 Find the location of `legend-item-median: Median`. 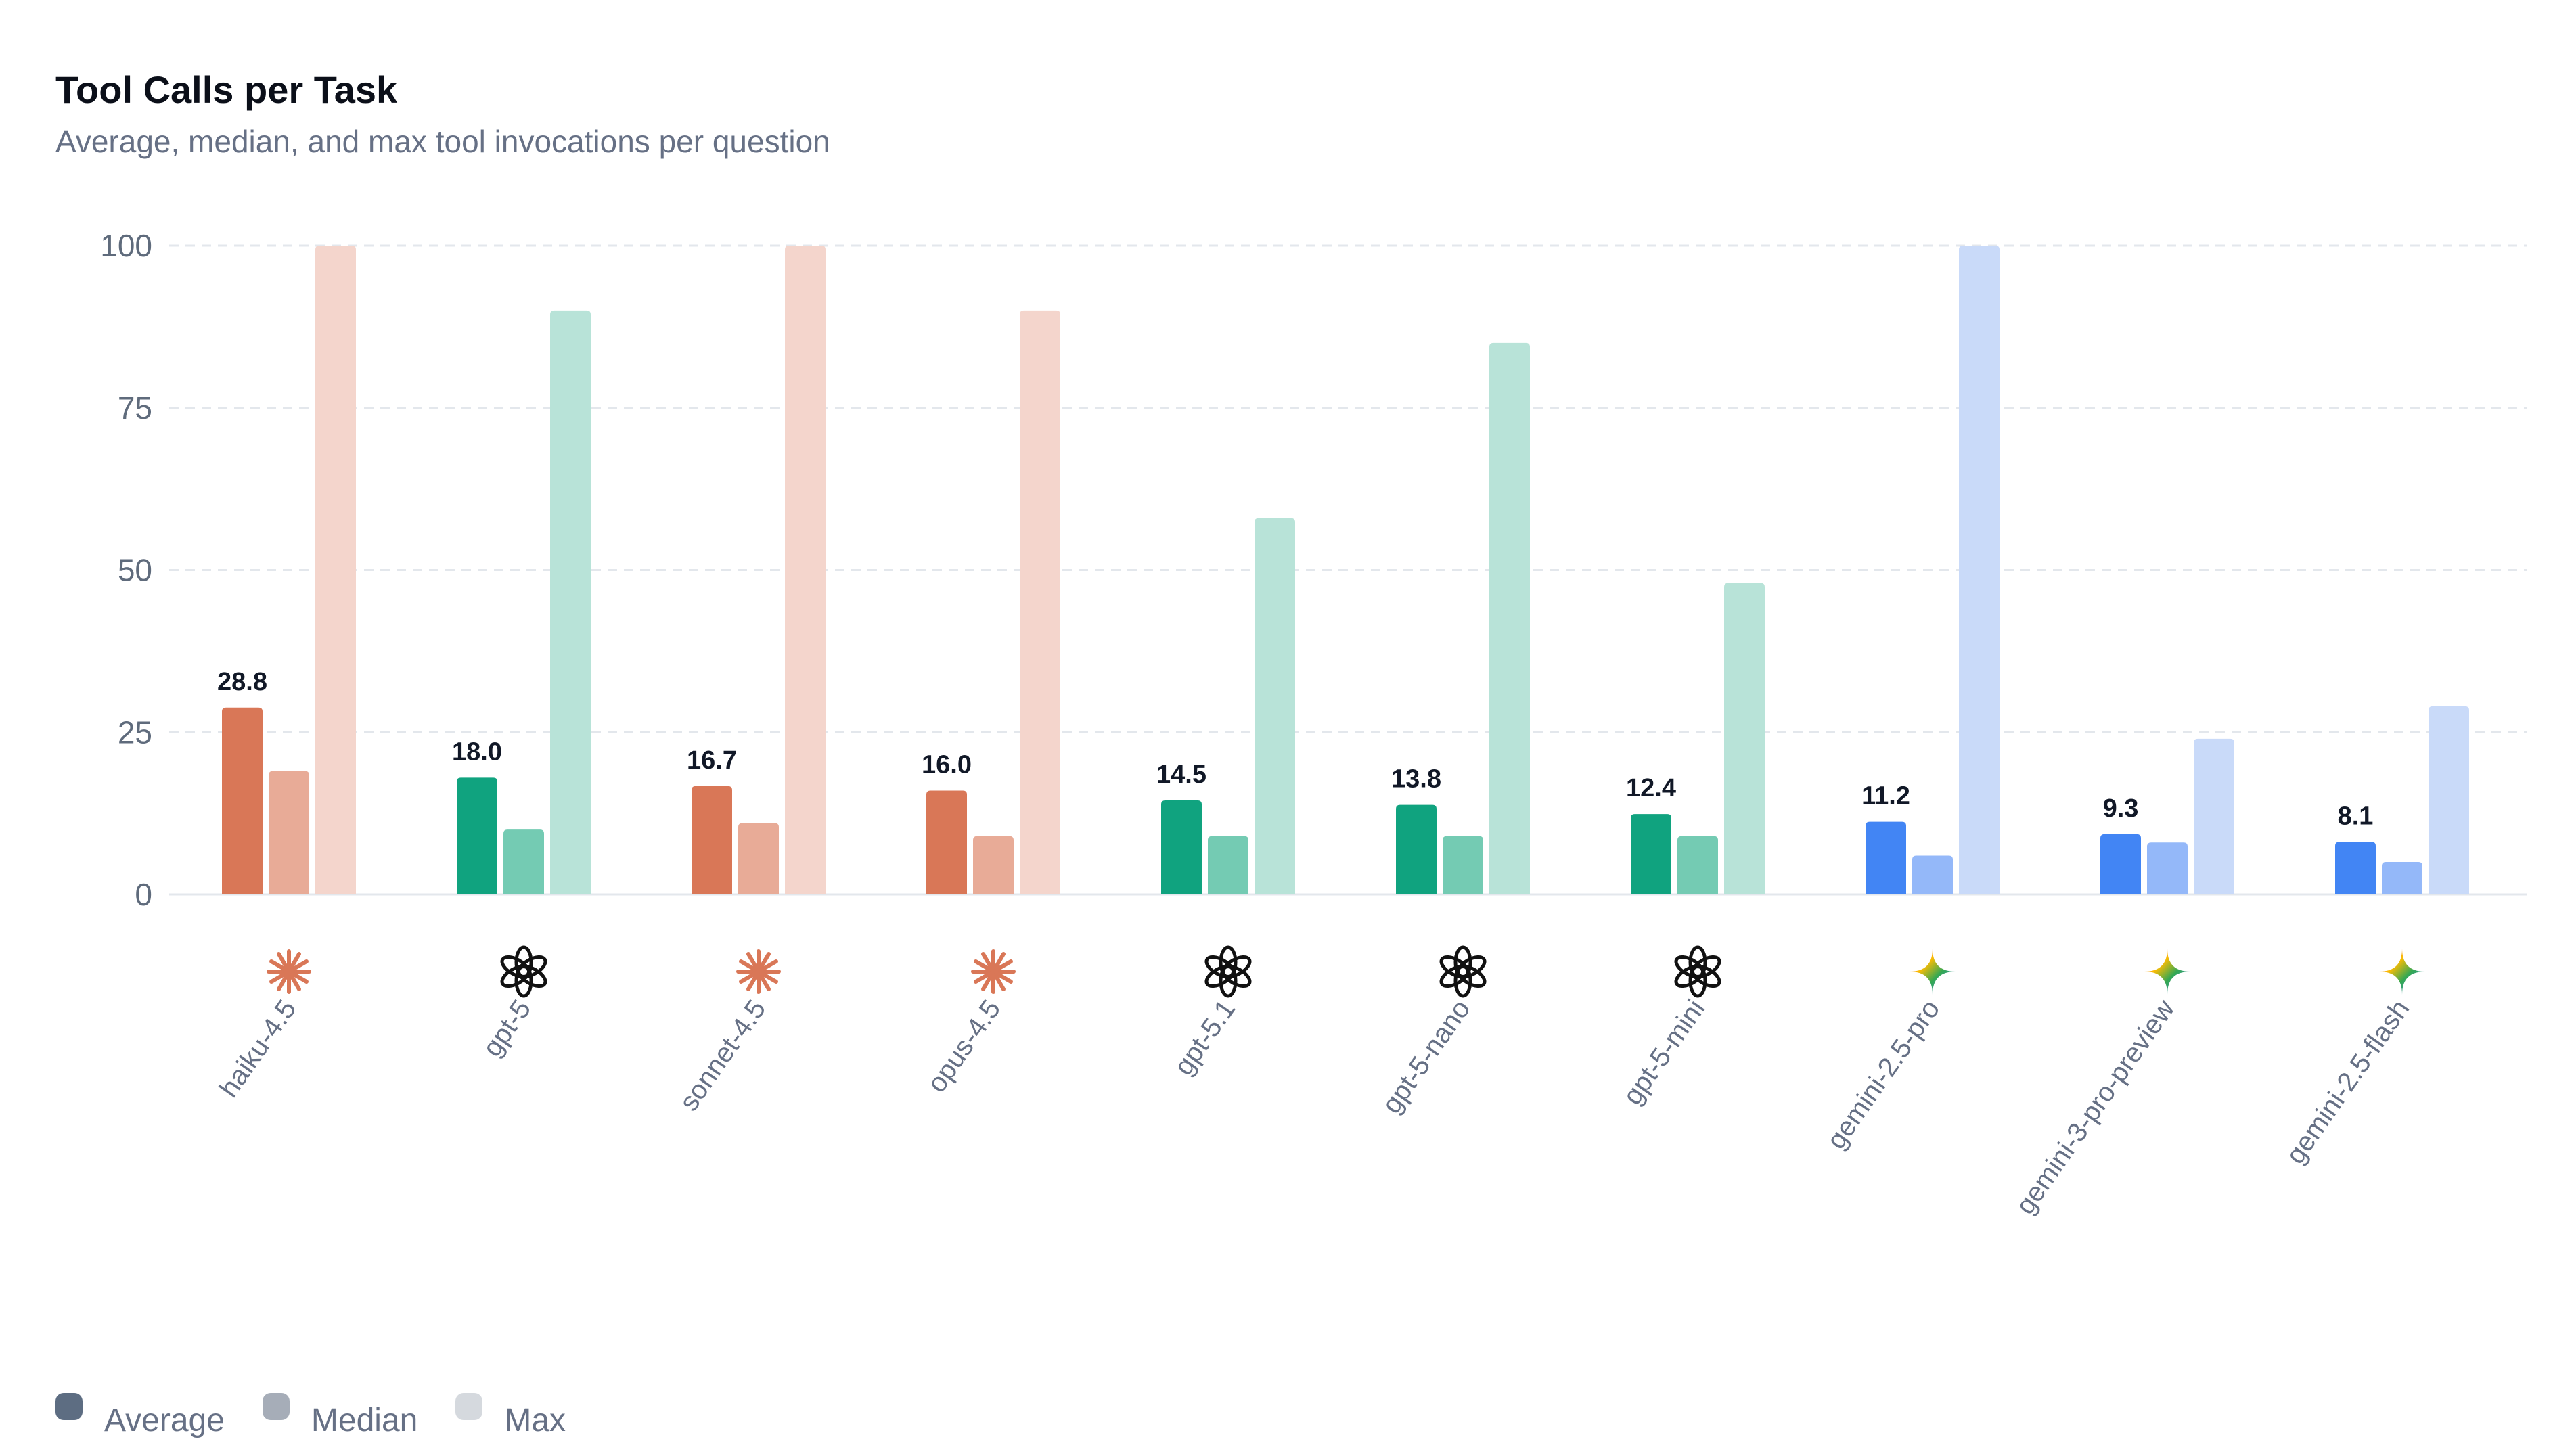

legend-item-median: Median is located at coordinates (340, 1416).